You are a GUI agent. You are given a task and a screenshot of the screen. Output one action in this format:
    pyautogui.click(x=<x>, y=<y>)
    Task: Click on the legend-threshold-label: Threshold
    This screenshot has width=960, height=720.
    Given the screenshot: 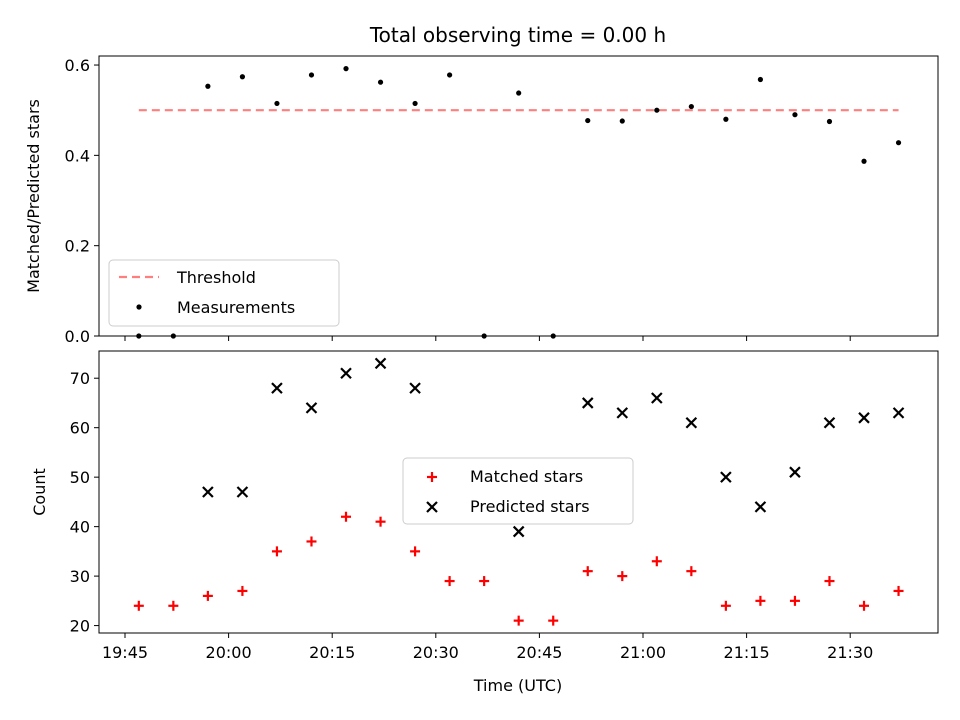 What is the action you would take?
    pyautogui.click(x=216, y=277)
    